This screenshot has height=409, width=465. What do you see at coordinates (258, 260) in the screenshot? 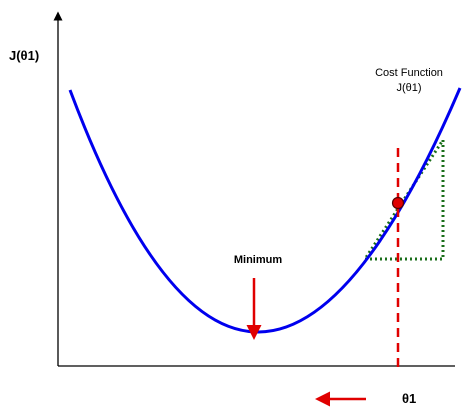
I see `minimum-label: Minimum` at bounding box center [258, 260].